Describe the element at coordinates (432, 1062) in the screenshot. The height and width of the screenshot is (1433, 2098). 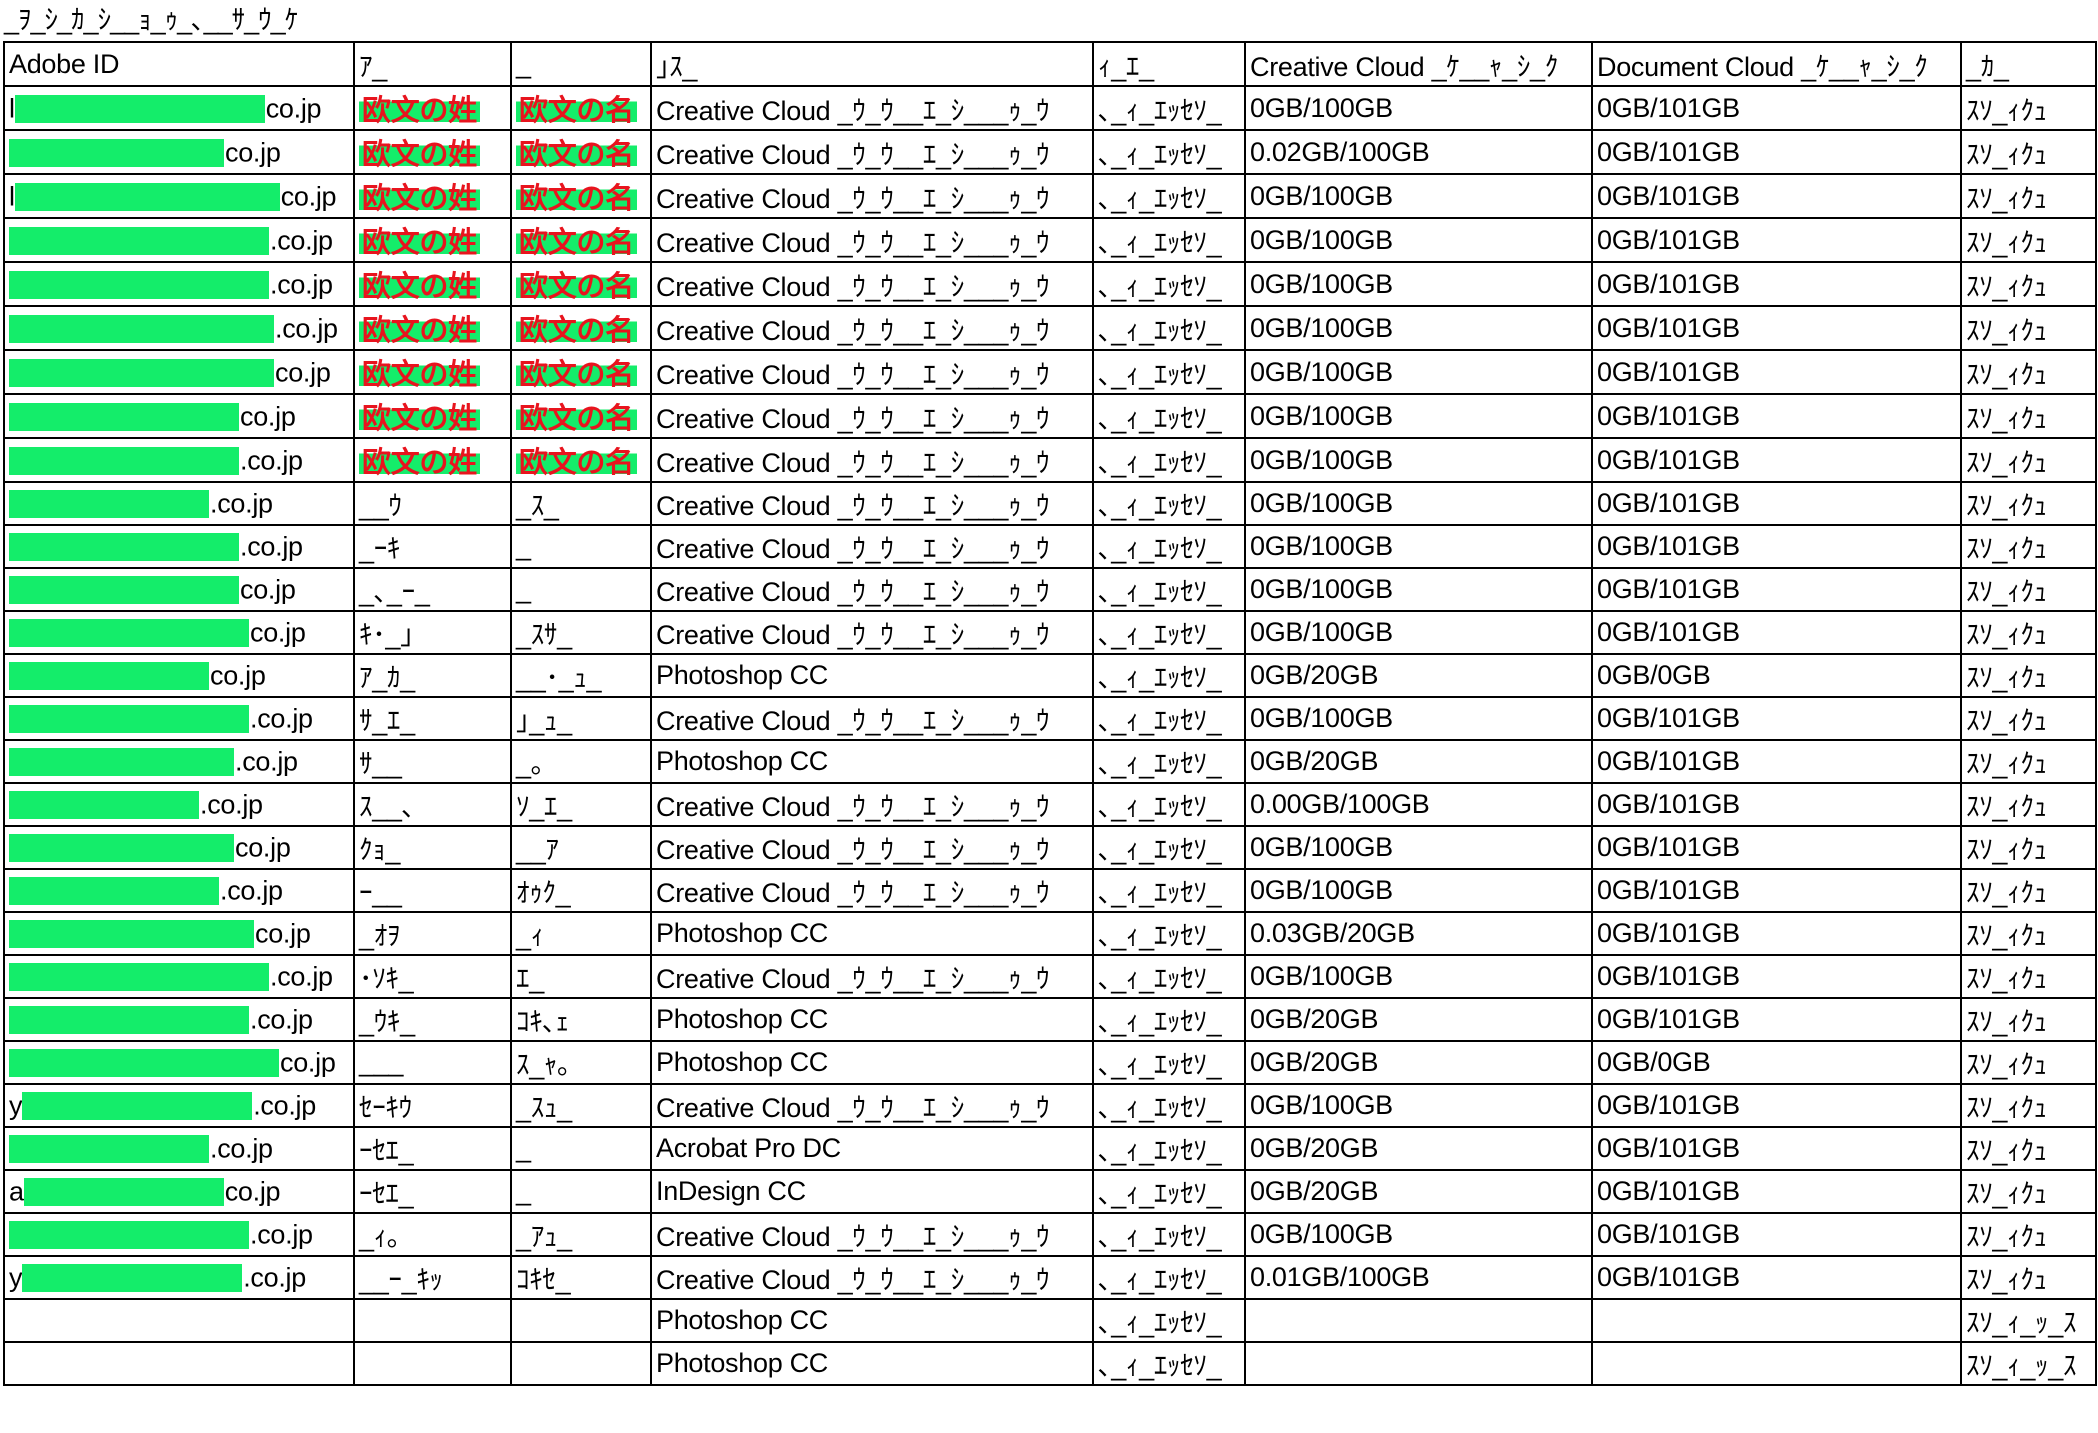
I see `cell-last-name: ___` at that location.